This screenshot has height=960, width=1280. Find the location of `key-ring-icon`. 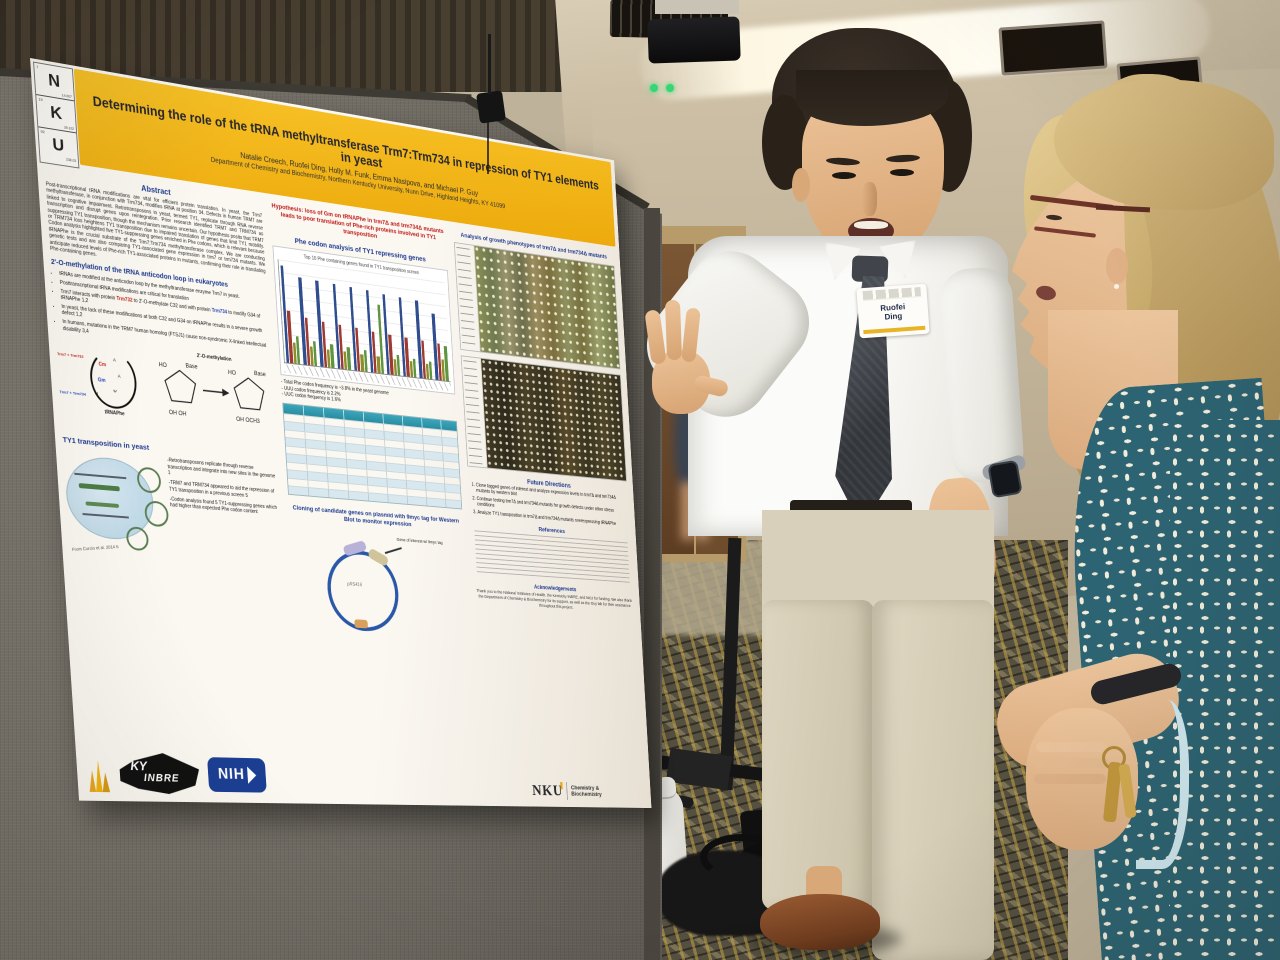

key-ring-icon is located at coordinates (1114, 758).